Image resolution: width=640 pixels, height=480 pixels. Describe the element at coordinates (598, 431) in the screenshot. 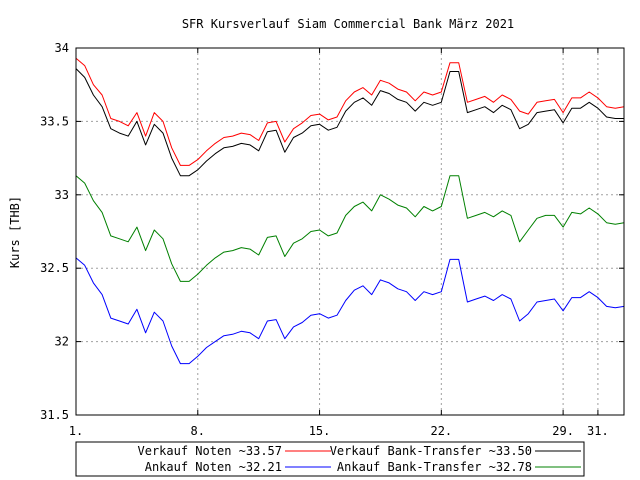

I see `x-tick-label: 31.` at that location.